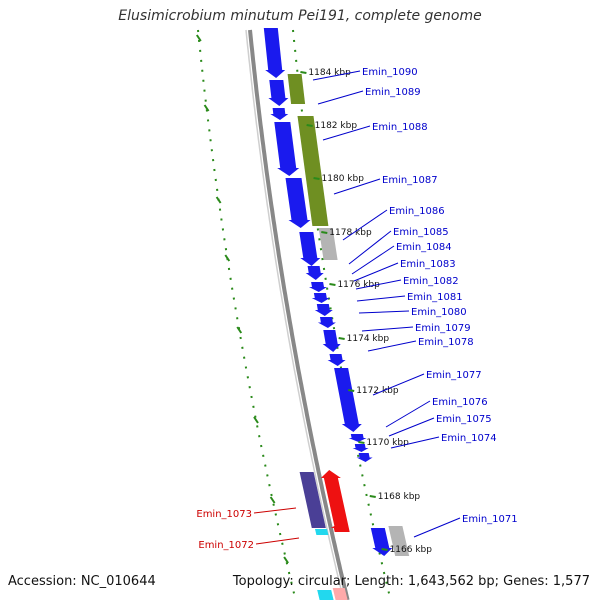  I want to click on gene-label: Emin_1075, so click(464, 419).